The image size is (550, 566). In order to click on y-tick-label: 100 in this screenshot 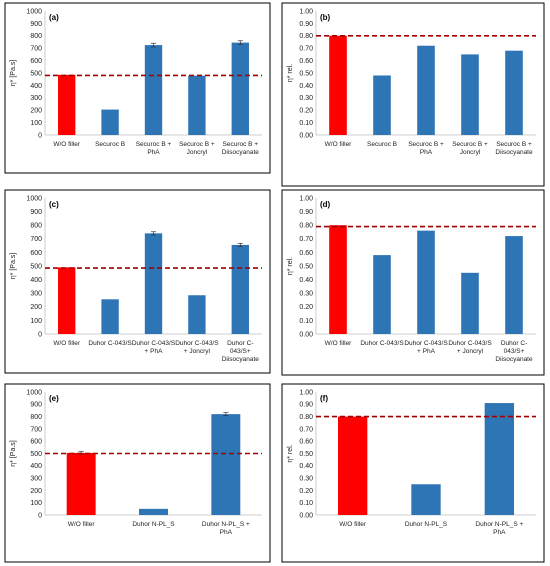, I will do `click(36, 321)`.